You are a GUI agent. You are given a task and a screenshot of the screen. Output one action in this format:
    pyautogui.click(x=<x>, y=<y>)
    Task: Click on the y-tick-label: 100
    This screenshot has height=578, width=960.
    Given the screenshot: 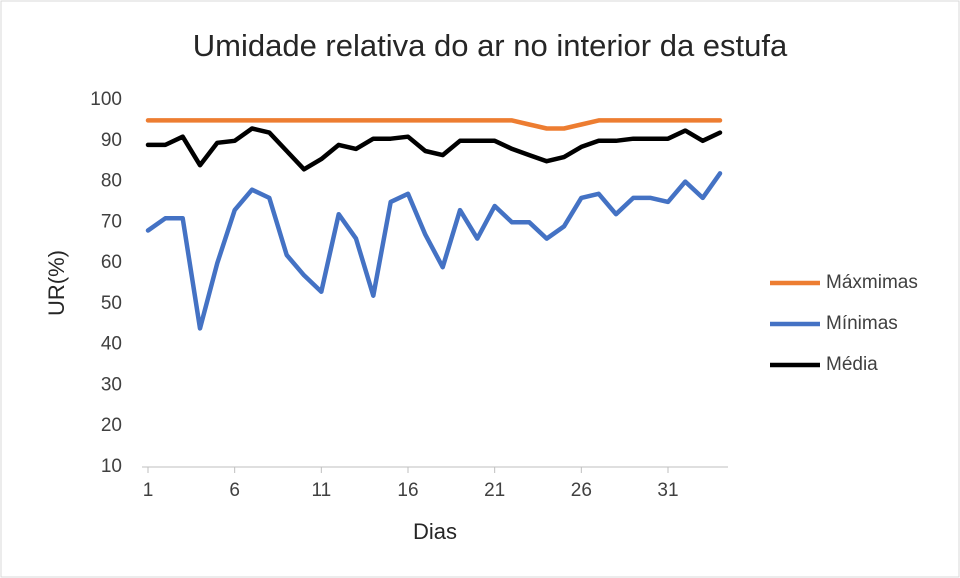 What is the action you would take?
    pyautogui.click(x=106, y=99)
    